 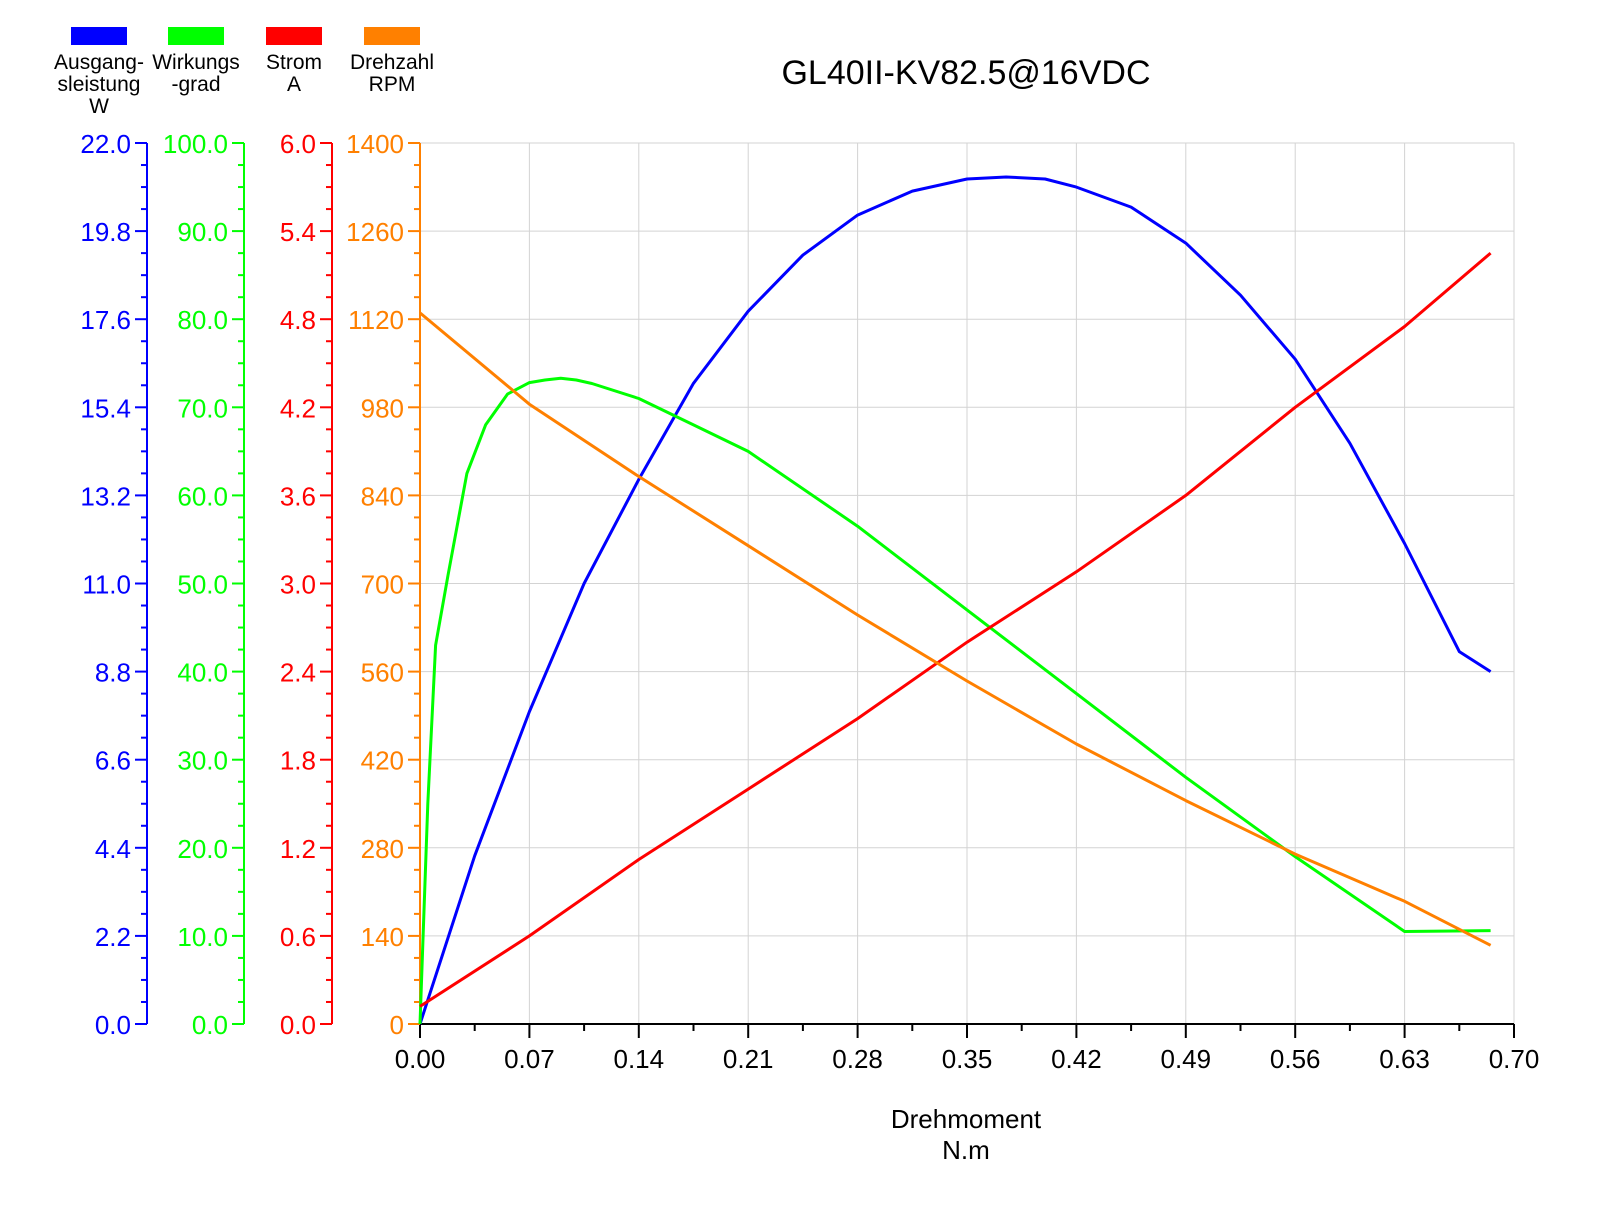 What do you see at coordinates (382, 849) in the screenshot?
I see `speed-axis-tick-label: 280` at bounding box center [382, 849].